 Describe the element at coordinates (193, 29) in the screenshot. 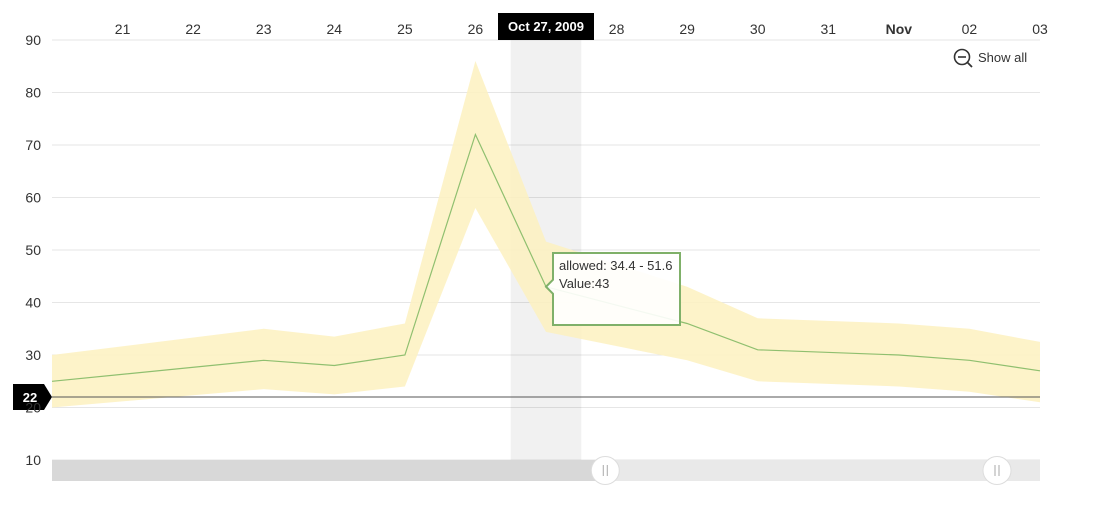

I see `x-tick-label: 22` at that location.